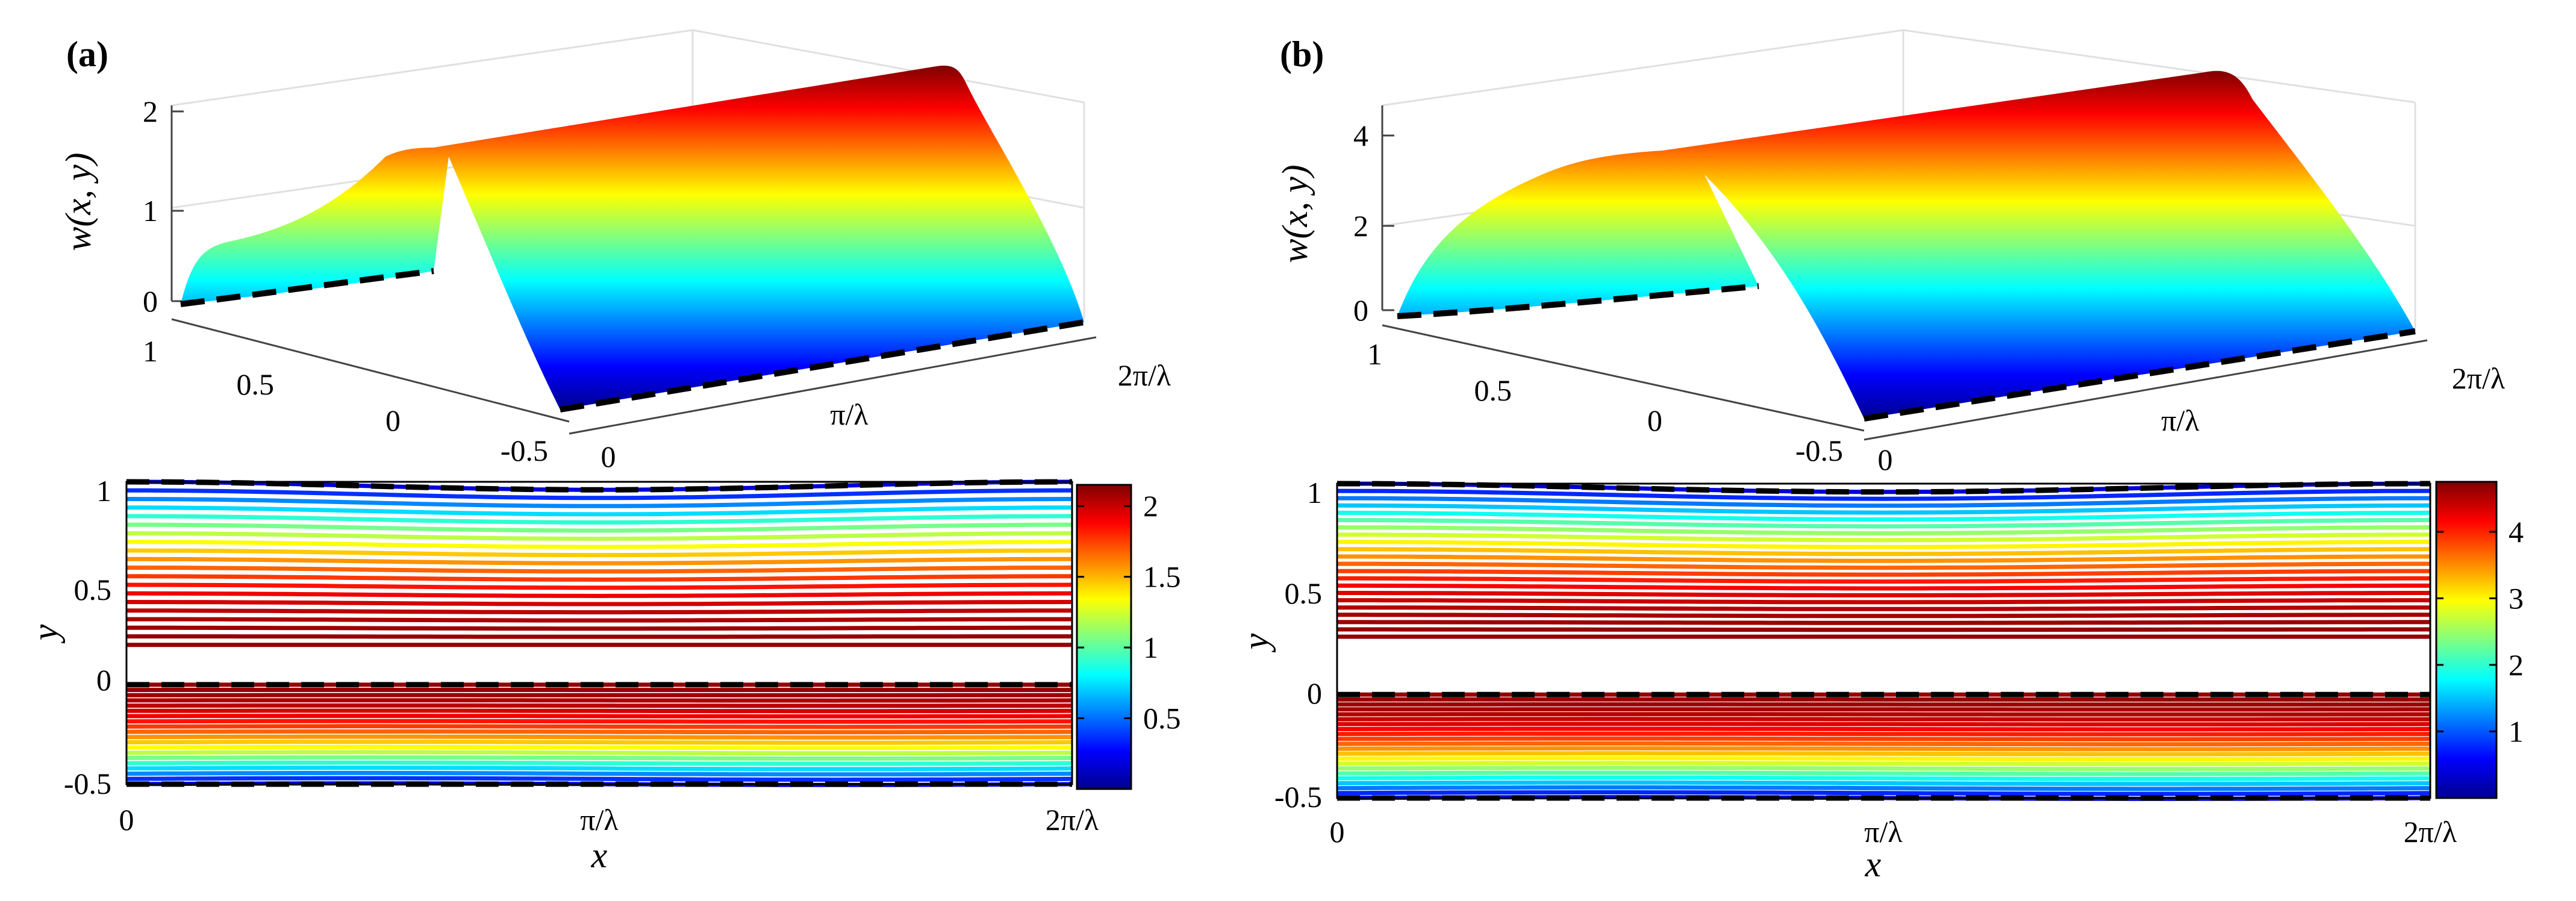 The height and width of the screenshot is (901, 2576). What do you see at coordinates (1905, 383) in the screenshot?
I see `floor-axes-b` at bounding box center [1905, 383].